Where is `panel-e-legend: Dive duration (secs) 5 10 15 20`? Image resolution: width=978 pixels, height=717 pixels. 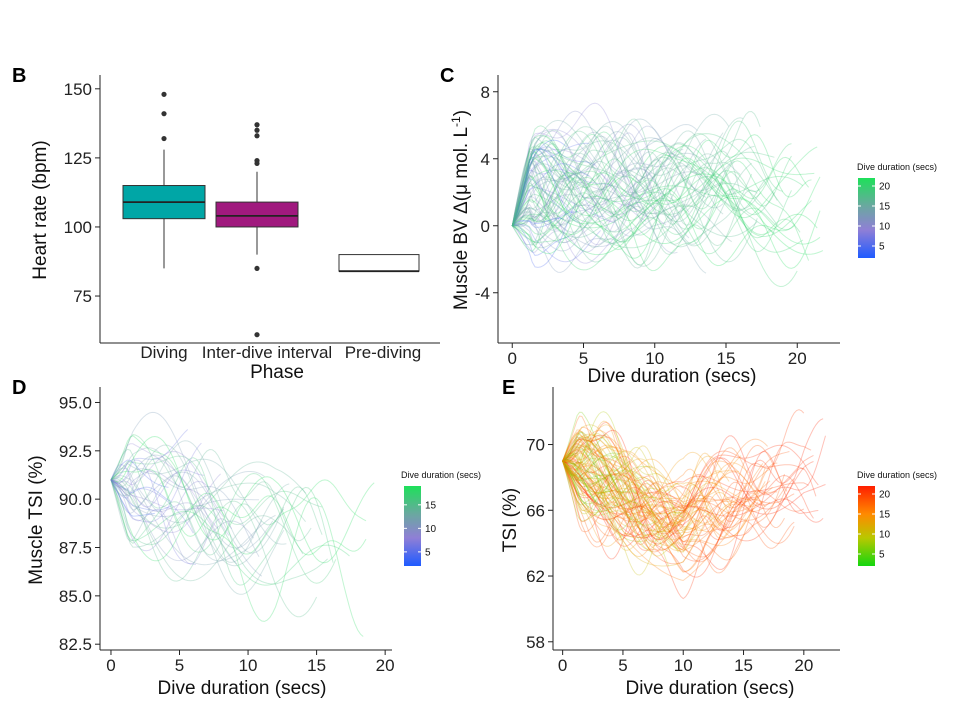 panel-e-legend: Dive duration (secs) 5 10 15 20 is located at coordinates (897, 518).